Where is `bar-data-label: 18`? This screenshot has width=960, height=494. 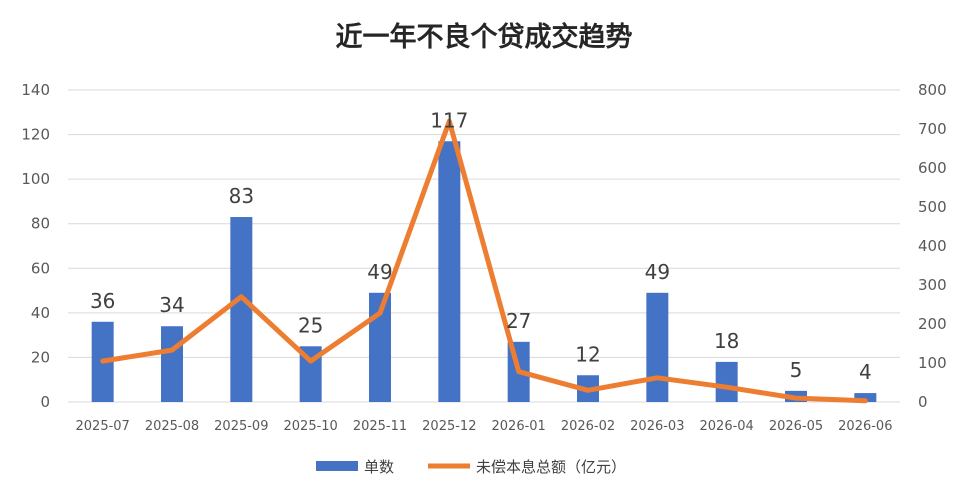 bar-data-label: 18 is located at coordinates (726, 341).